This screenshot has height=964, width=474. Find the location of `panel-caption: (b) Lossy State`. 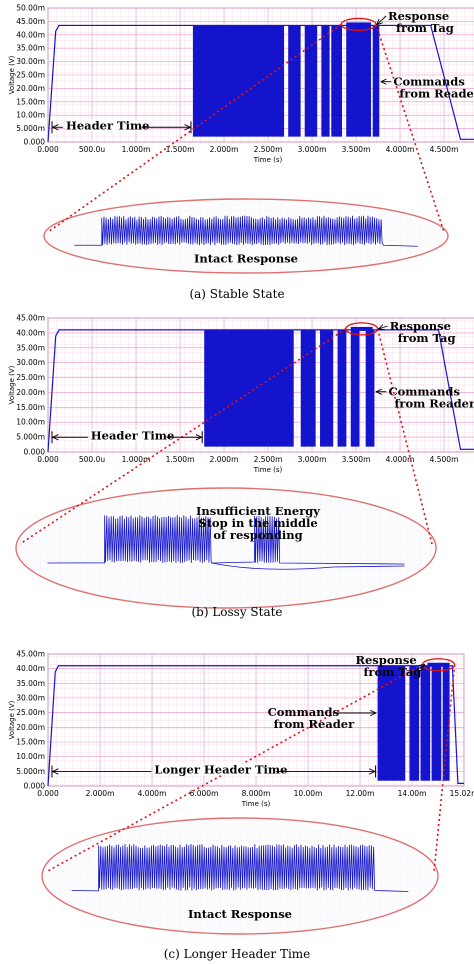

panel-caption: (b) Lossy State is located at coordinates (236, 612).